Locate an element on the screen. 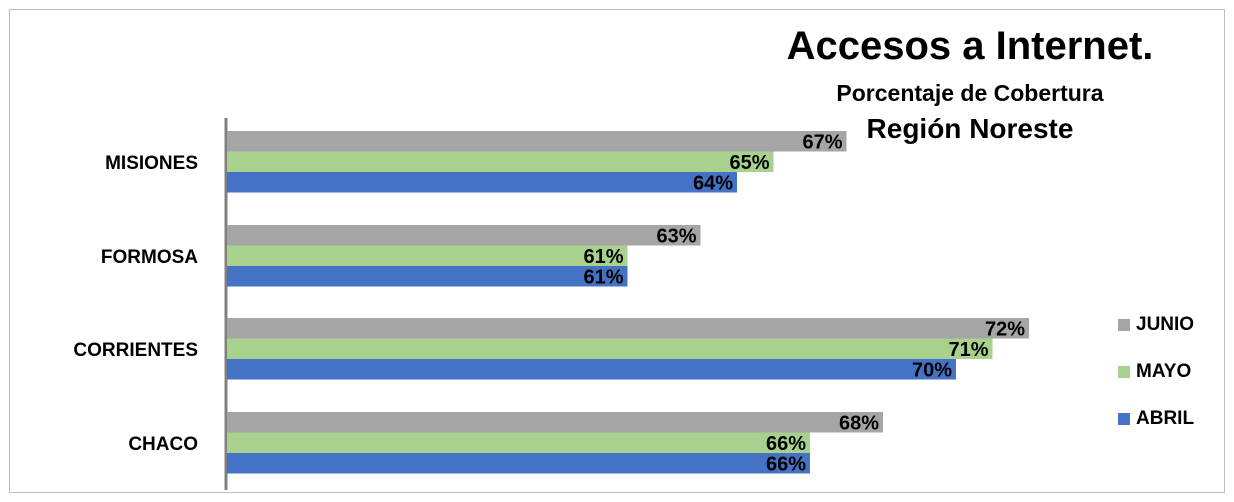  legend-swatch-junio is located at coordinates (1124, 325).